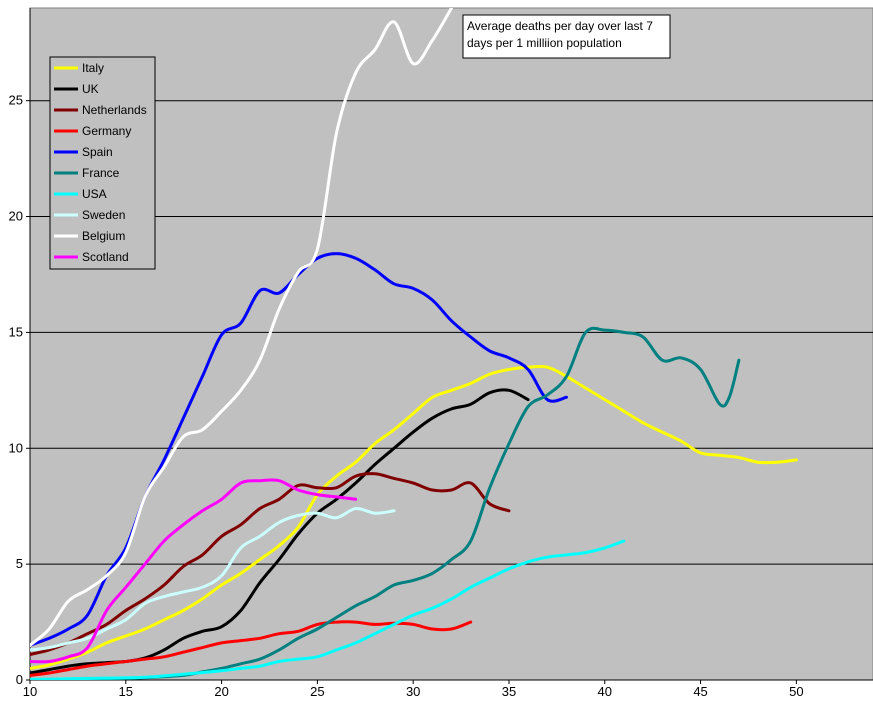 The image size is (873, 715). I want to click on y-tick-label-0: 0, so click(19, 679).